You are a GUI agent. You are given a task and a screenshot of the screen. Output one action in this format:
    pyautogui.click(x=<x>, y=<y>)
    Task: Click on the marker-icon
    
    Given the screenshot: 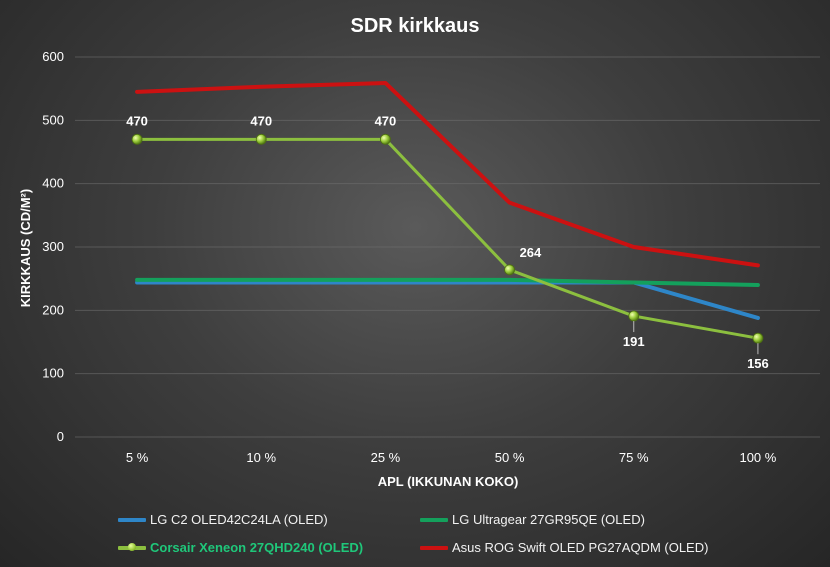 What is the action you would take?
    pyautogui.click(x=132, y=546)
    